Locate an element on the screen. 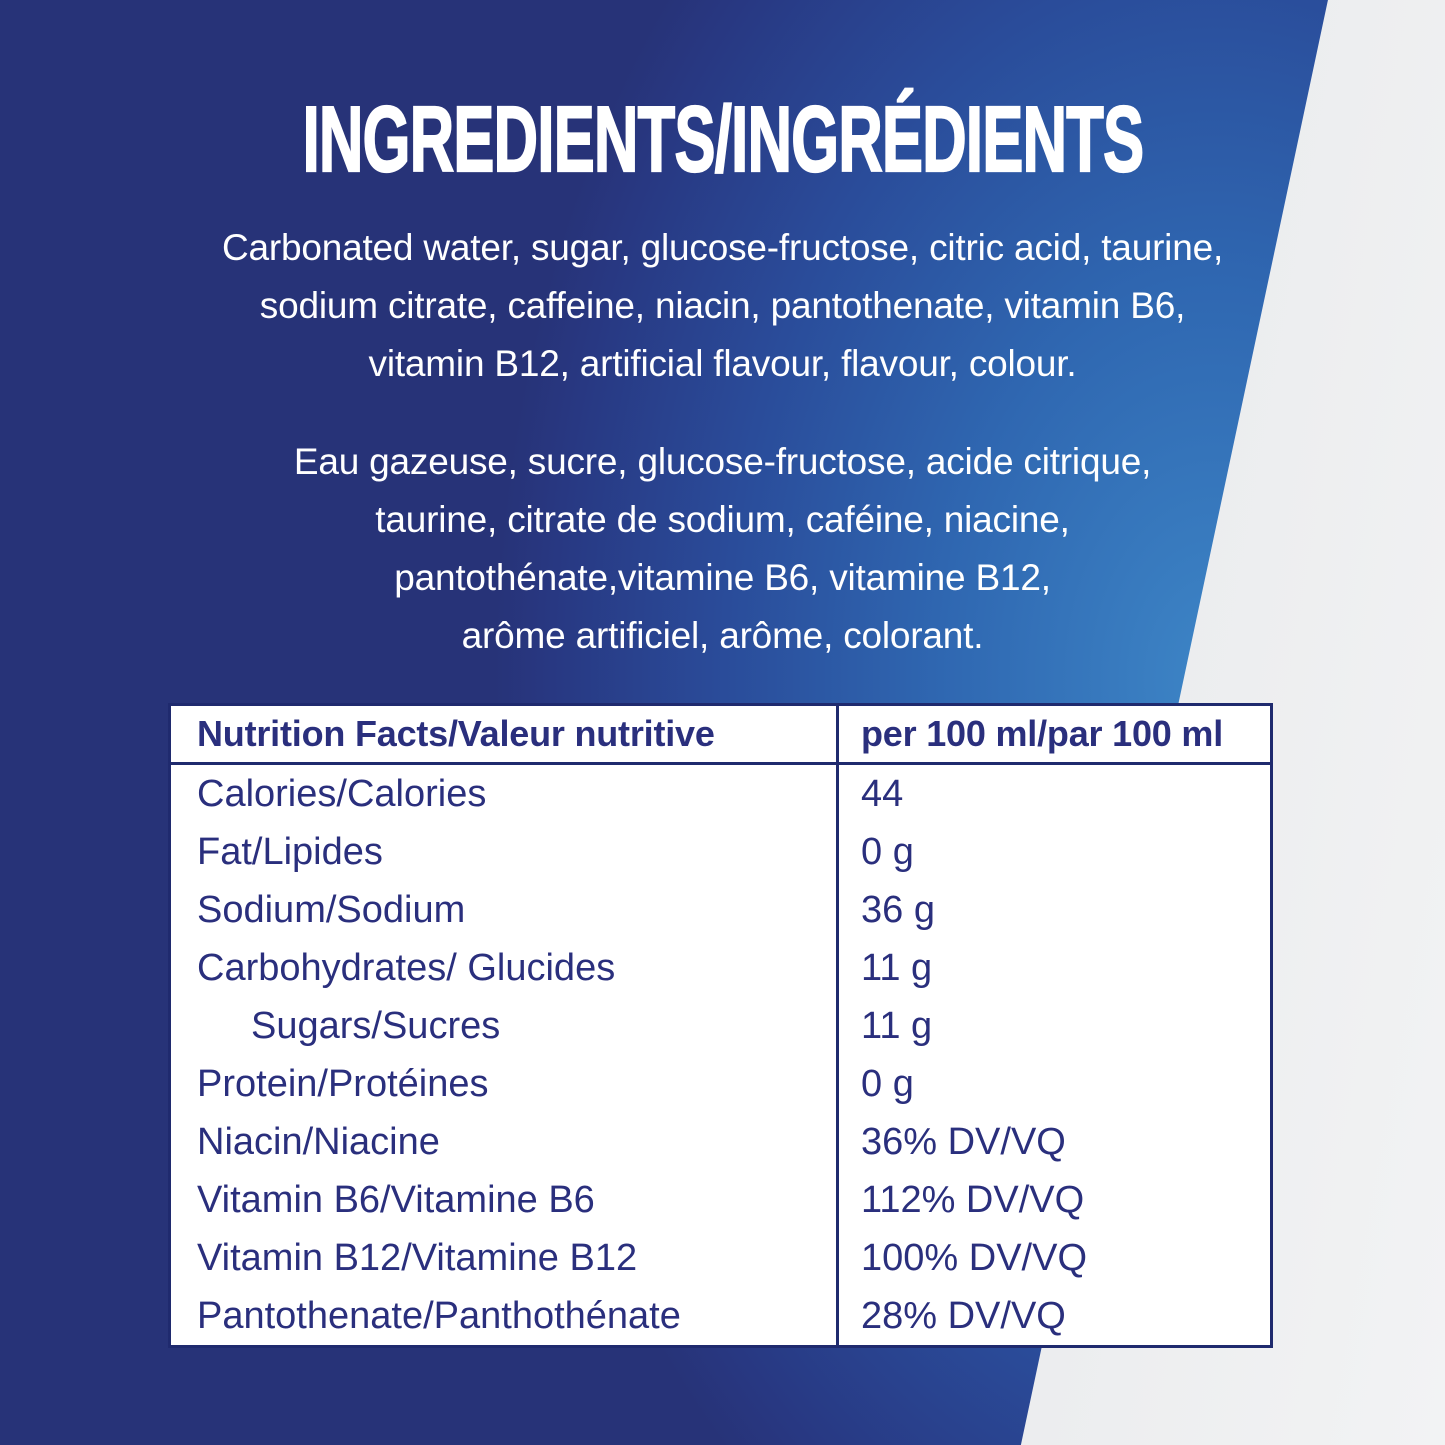 This screenshot has height=1445, width=1445. title-wrap: INGREDIENTS/INGRÉDIENTS is located at coordinates (722, 139).